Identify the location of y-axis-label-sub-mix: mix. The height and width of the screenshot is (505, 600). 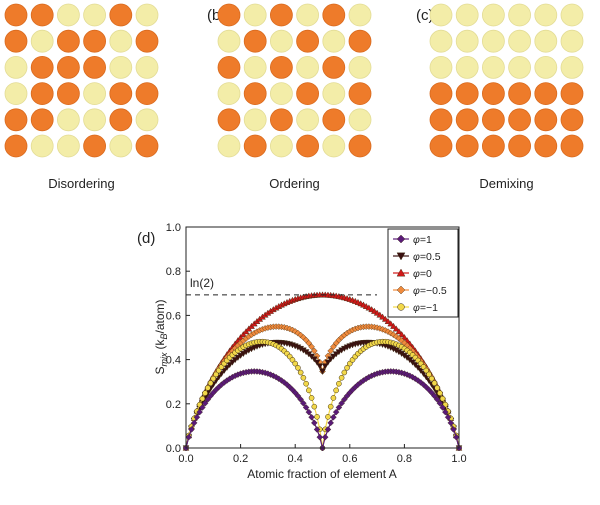
(164, 359).